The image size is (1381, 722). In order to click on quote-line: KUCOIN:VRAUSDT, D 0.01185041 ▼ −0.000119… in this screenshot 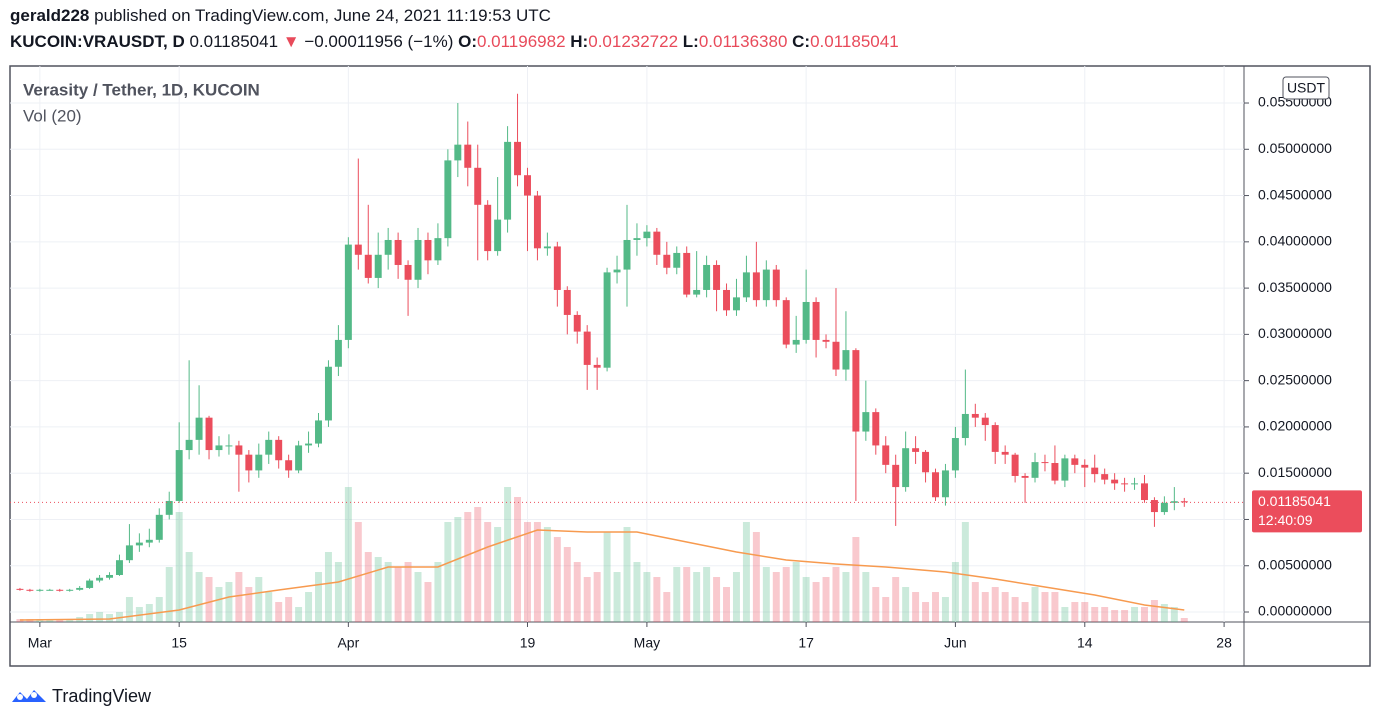, I will do `click(454, 42)`.